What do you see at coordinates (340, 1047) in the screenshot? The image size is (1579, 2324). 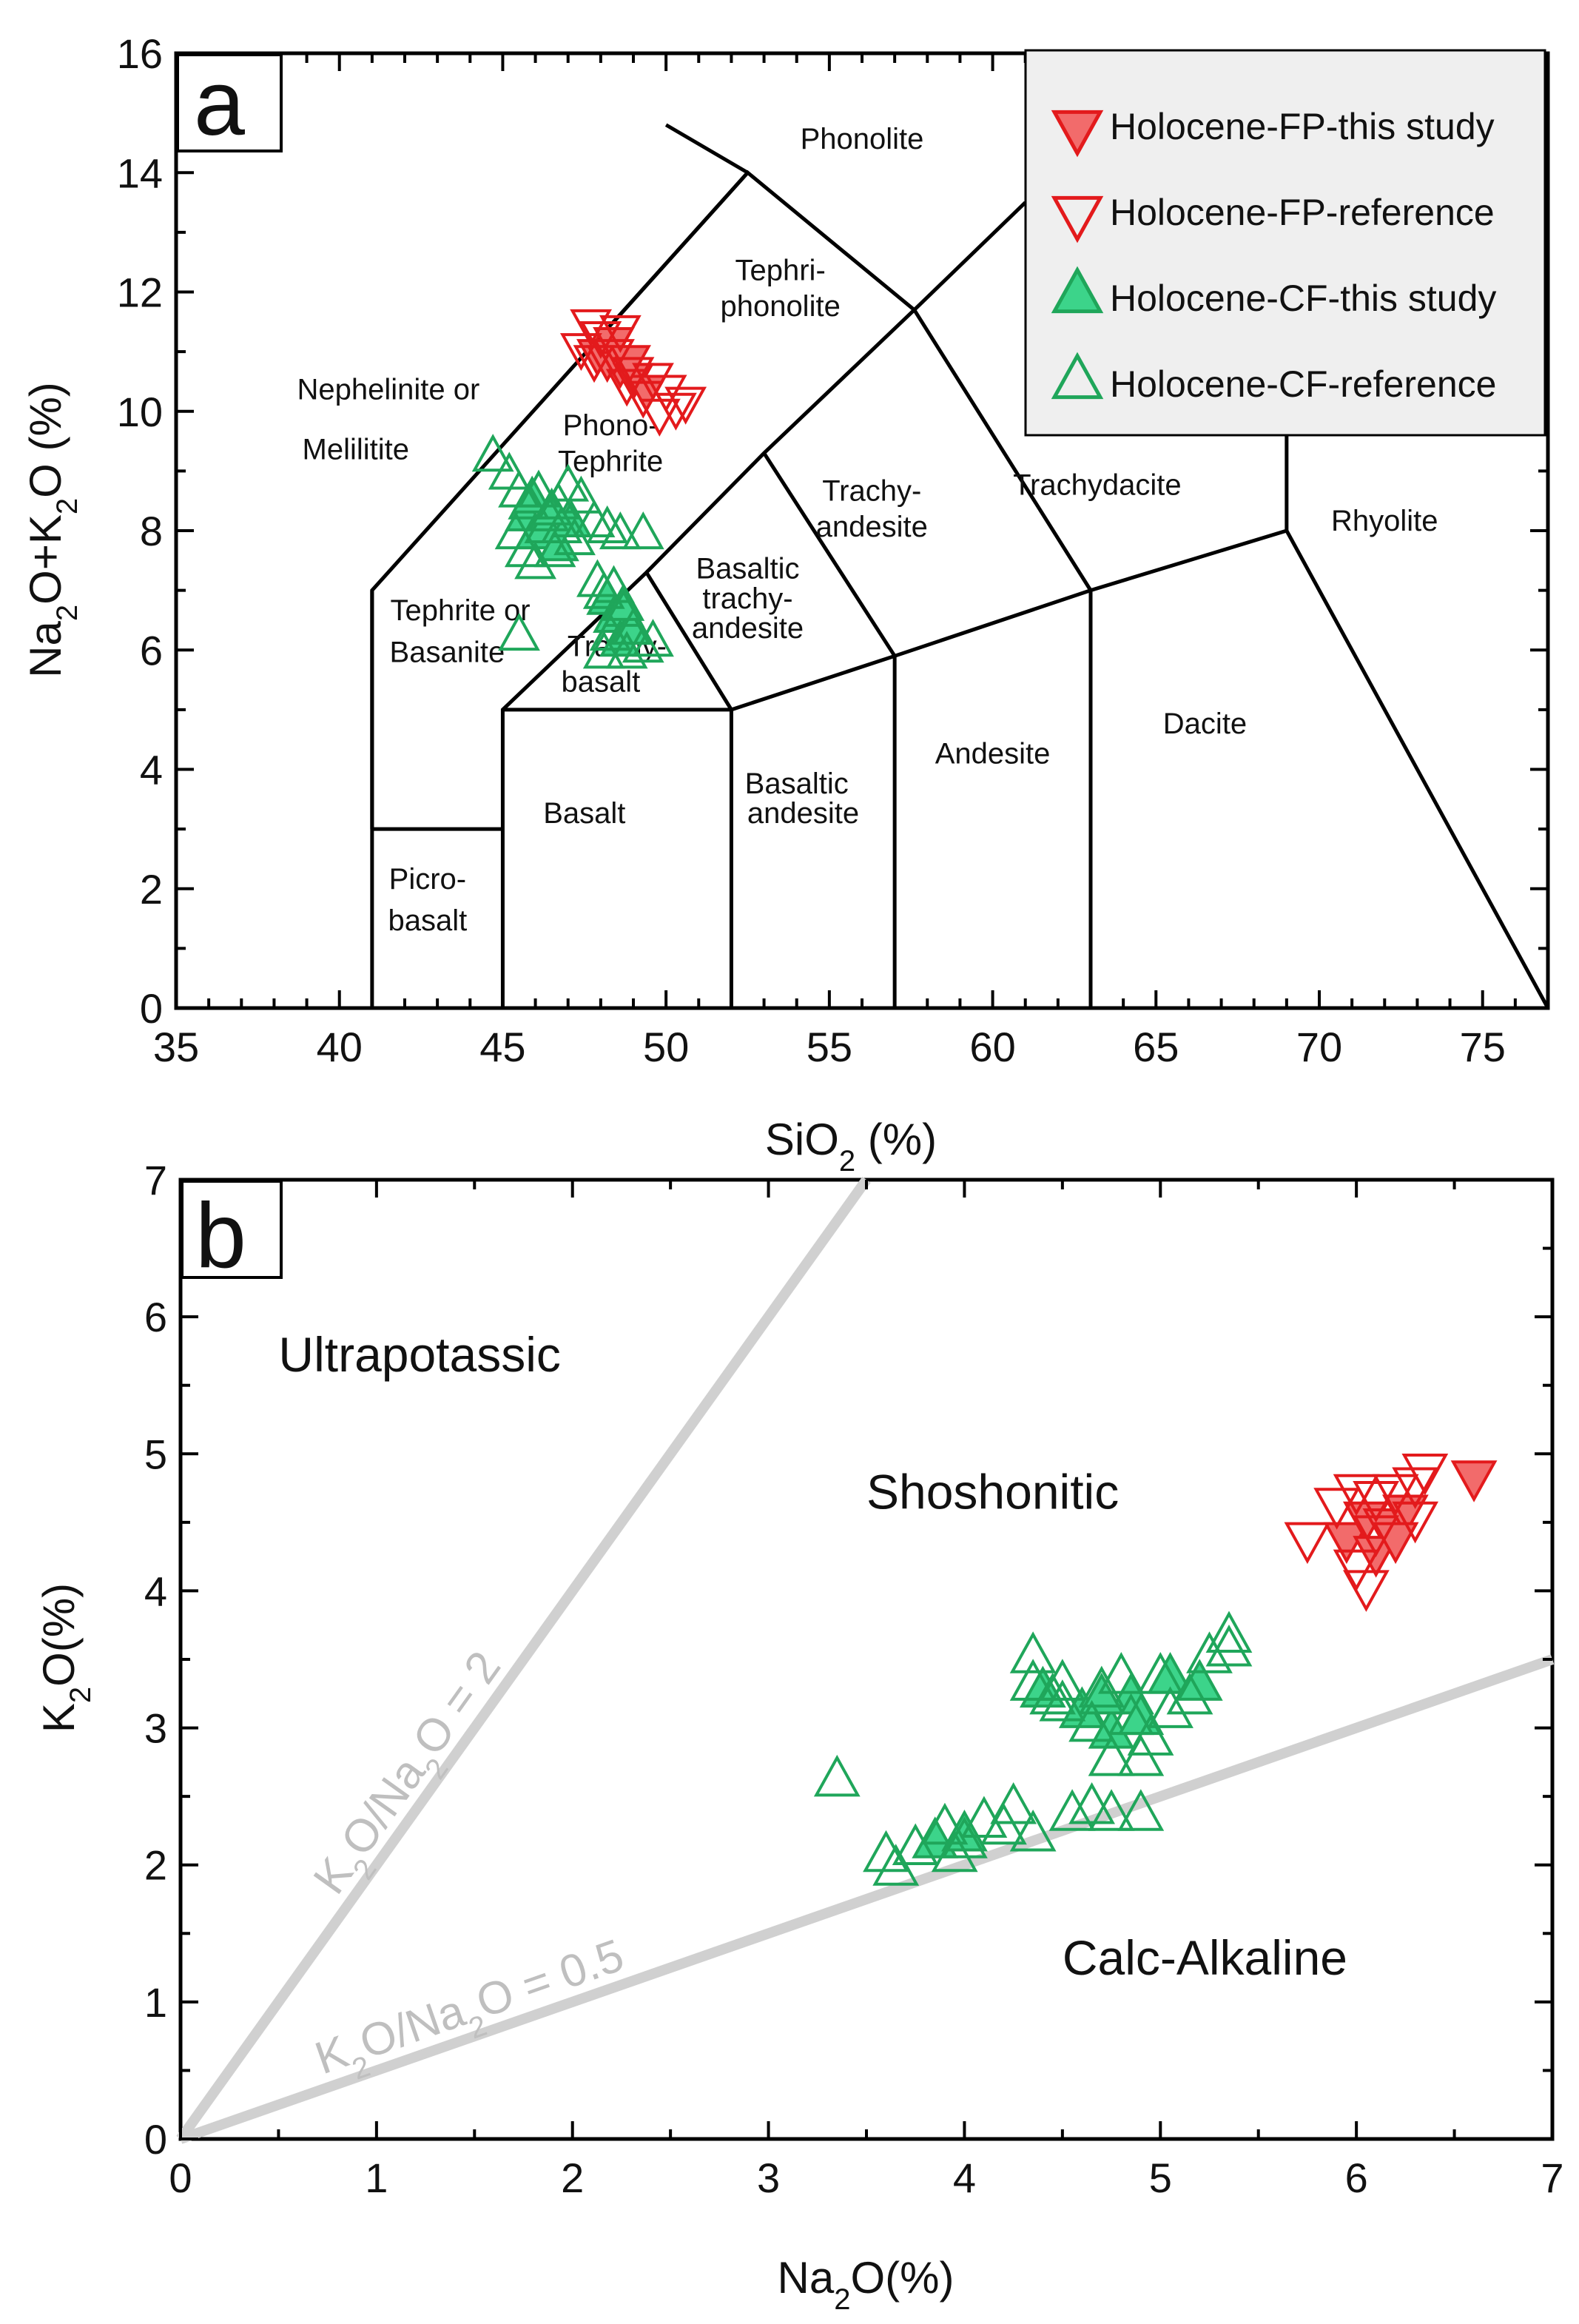 I see `x-tick-label-a: 40` at bounding box center [340, 1047].